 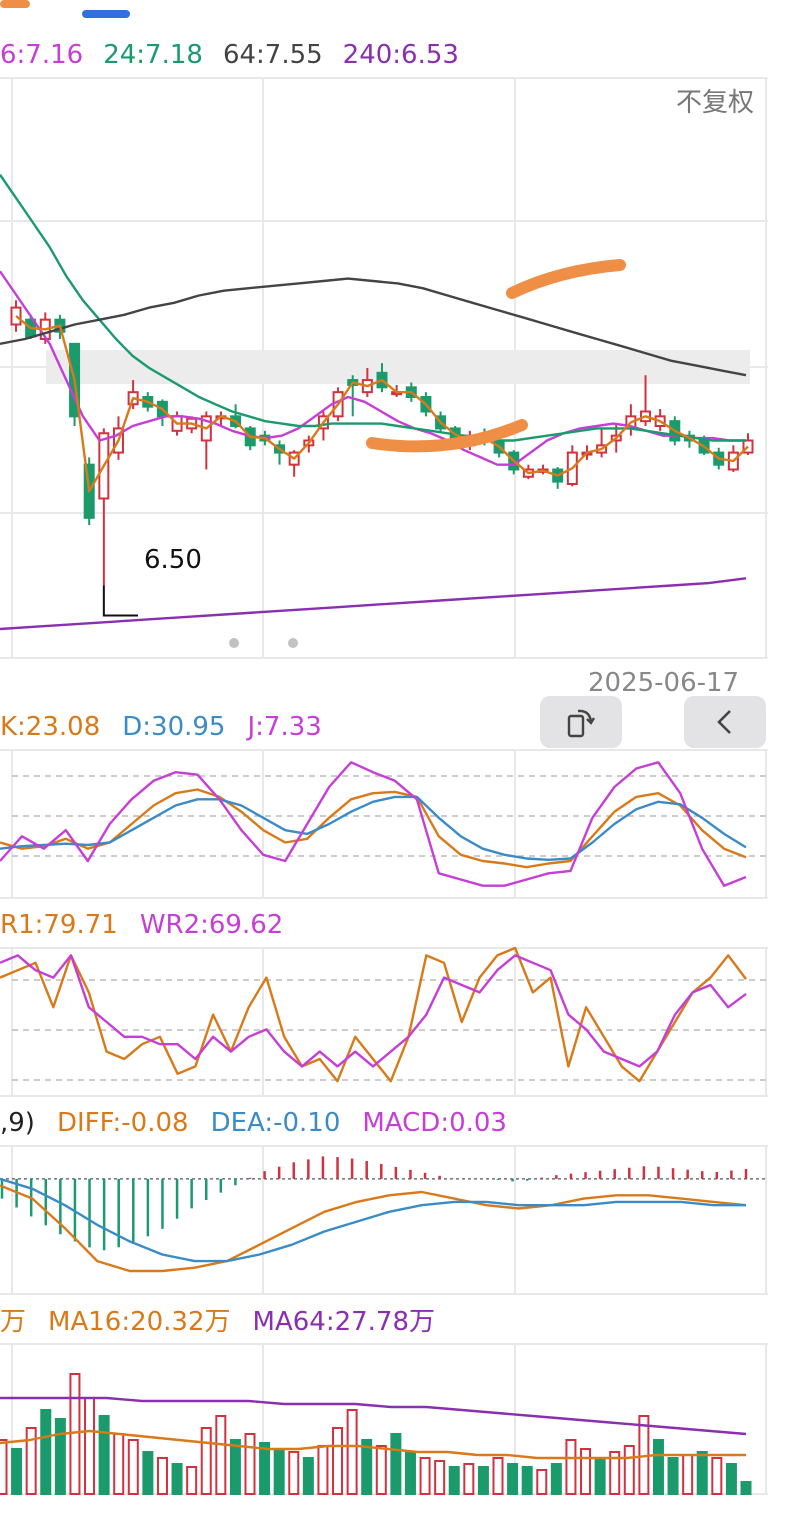 What do you see at coordinates (13, 1322) in the screenshot?
I see `vol-legend-item-0: 万` at bounding box center [13, 1322].